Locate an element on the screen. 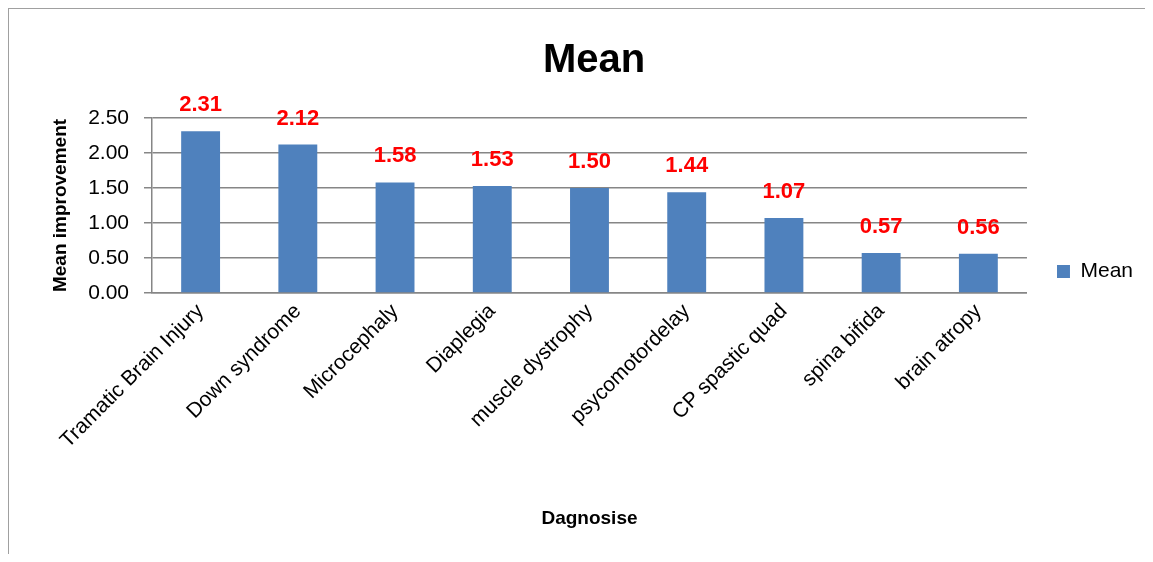  y-tick-label: 1.00 is located at coordinates (108, 221).